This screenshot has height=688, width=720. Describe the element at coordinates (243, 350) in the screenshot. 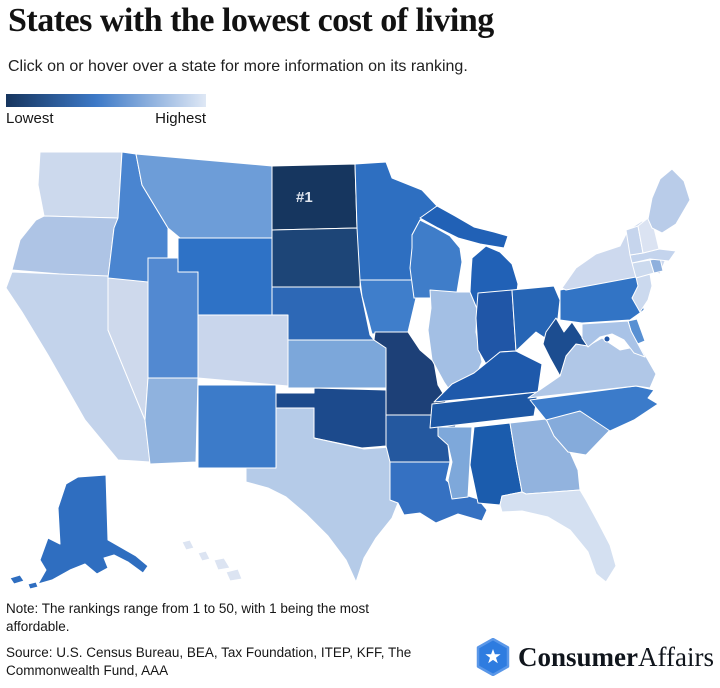

I see `state-co: Colorado` at that location.